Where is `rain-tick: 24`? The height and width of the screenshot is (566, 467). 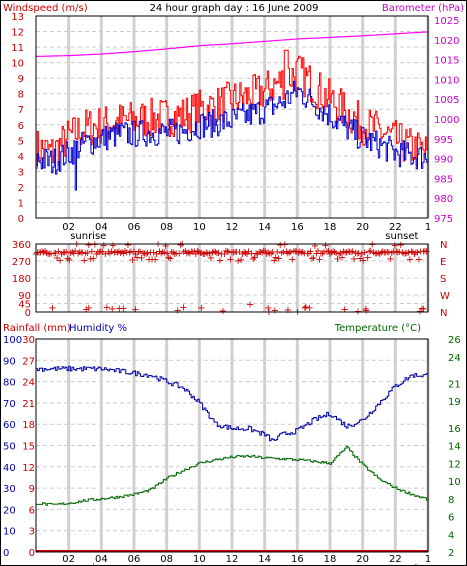 rain-tick: 24 is located at coordinates (28, 383).